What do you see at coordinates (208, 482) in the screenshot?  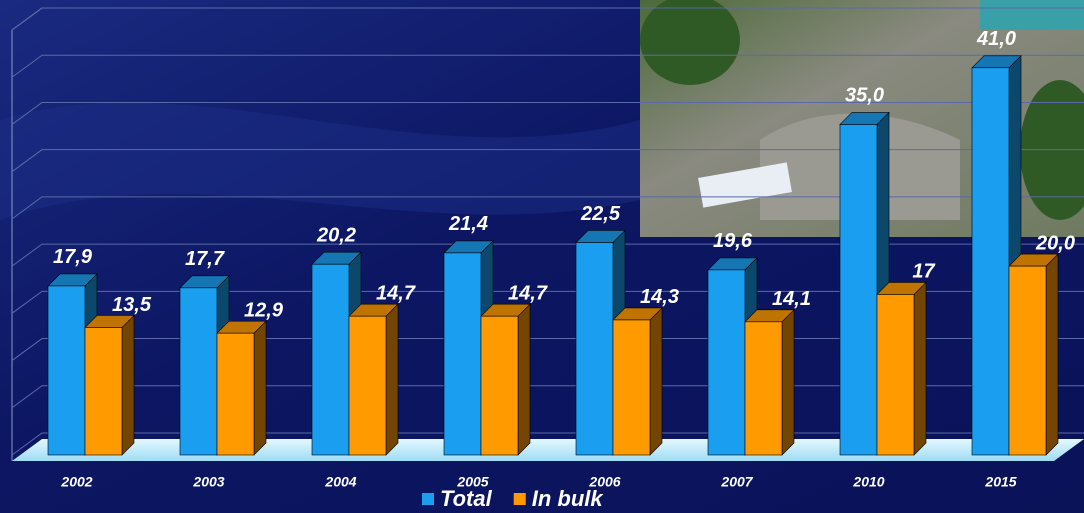 I see `x-tick-label: 2003` at bounding box center [208, 482].